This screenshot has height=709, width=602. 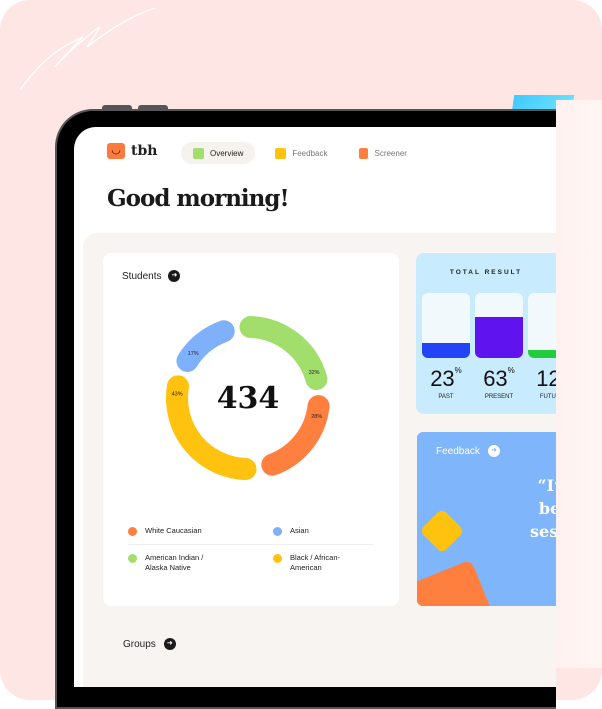 What do you see at coordinates (579, 384) in the screenshot?
I see `background-edge` at bounding box center [579, 384].